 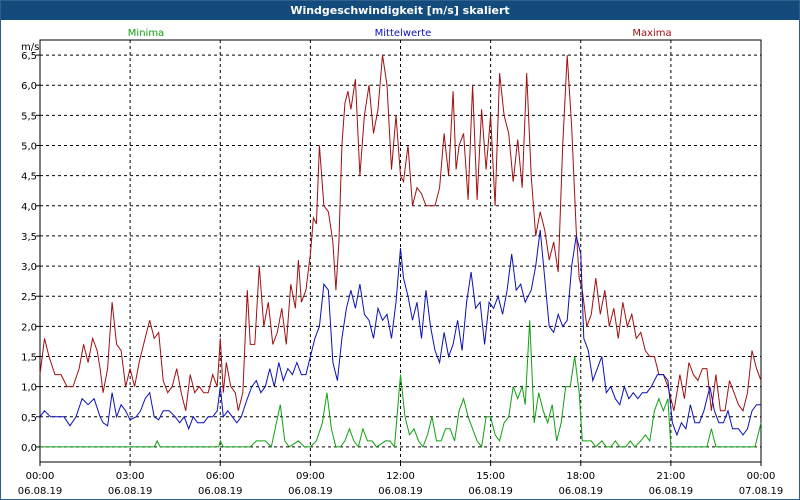 I want to click on y-tick-label: 4,0, so click(x=29, y=207).